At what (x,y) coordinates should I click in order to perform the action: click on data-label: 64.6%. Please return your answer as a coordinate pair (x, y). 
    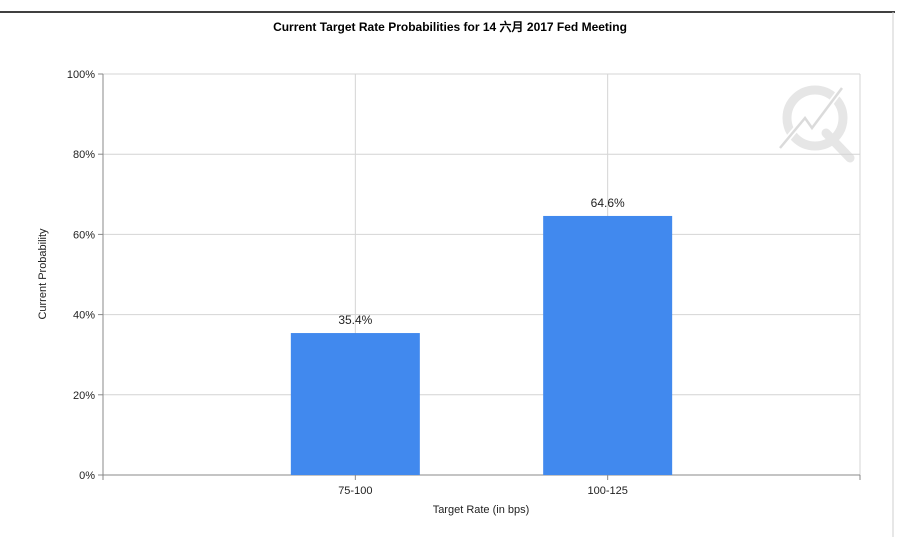
    Looking at the image, I should click on (608, 203).